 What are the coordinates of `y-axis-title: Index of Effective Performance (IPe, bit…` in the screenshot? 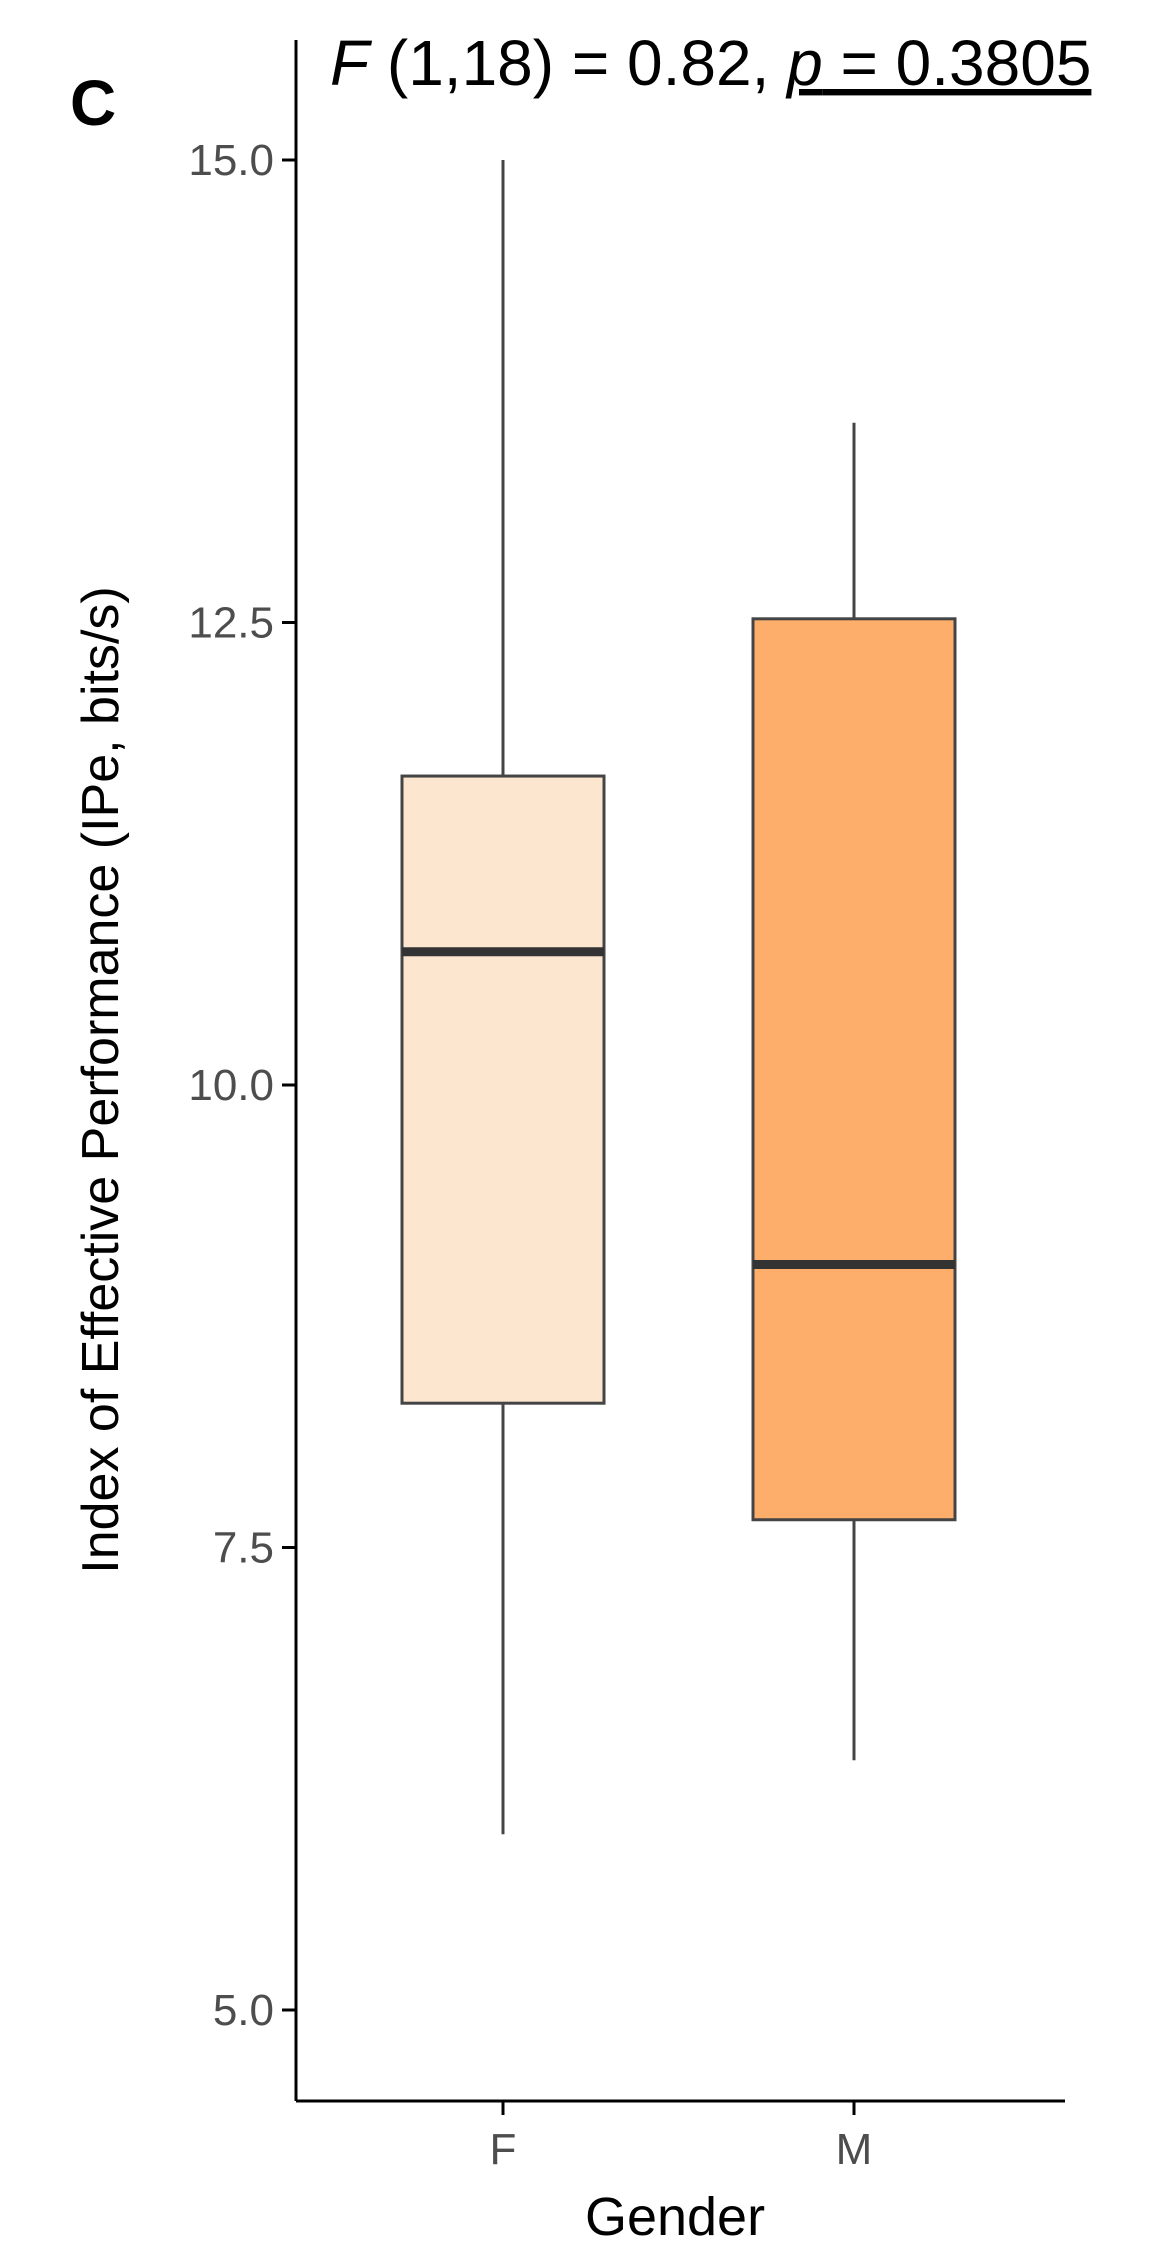 It's located at (101, 1079).